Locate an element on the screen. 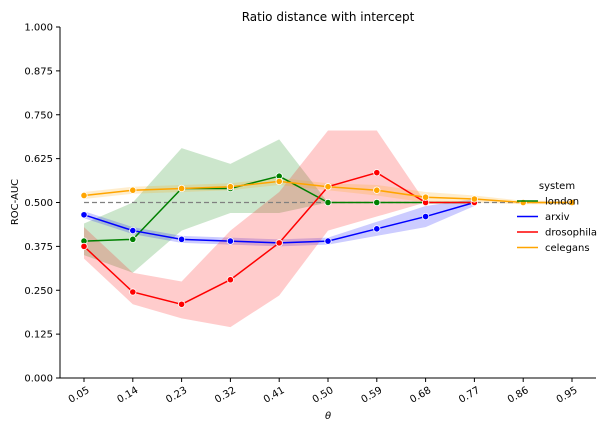 The image size is (606, 432). legend: system london arxiv drosophila celegans is located at coordinates (557, 217).